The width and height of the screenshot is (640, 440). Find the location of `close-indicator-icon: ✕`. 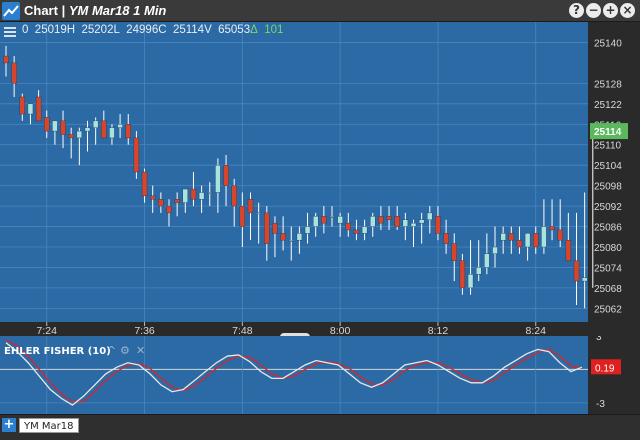

close-indicator-icon: ✕ is located at coordinates (141, 350).